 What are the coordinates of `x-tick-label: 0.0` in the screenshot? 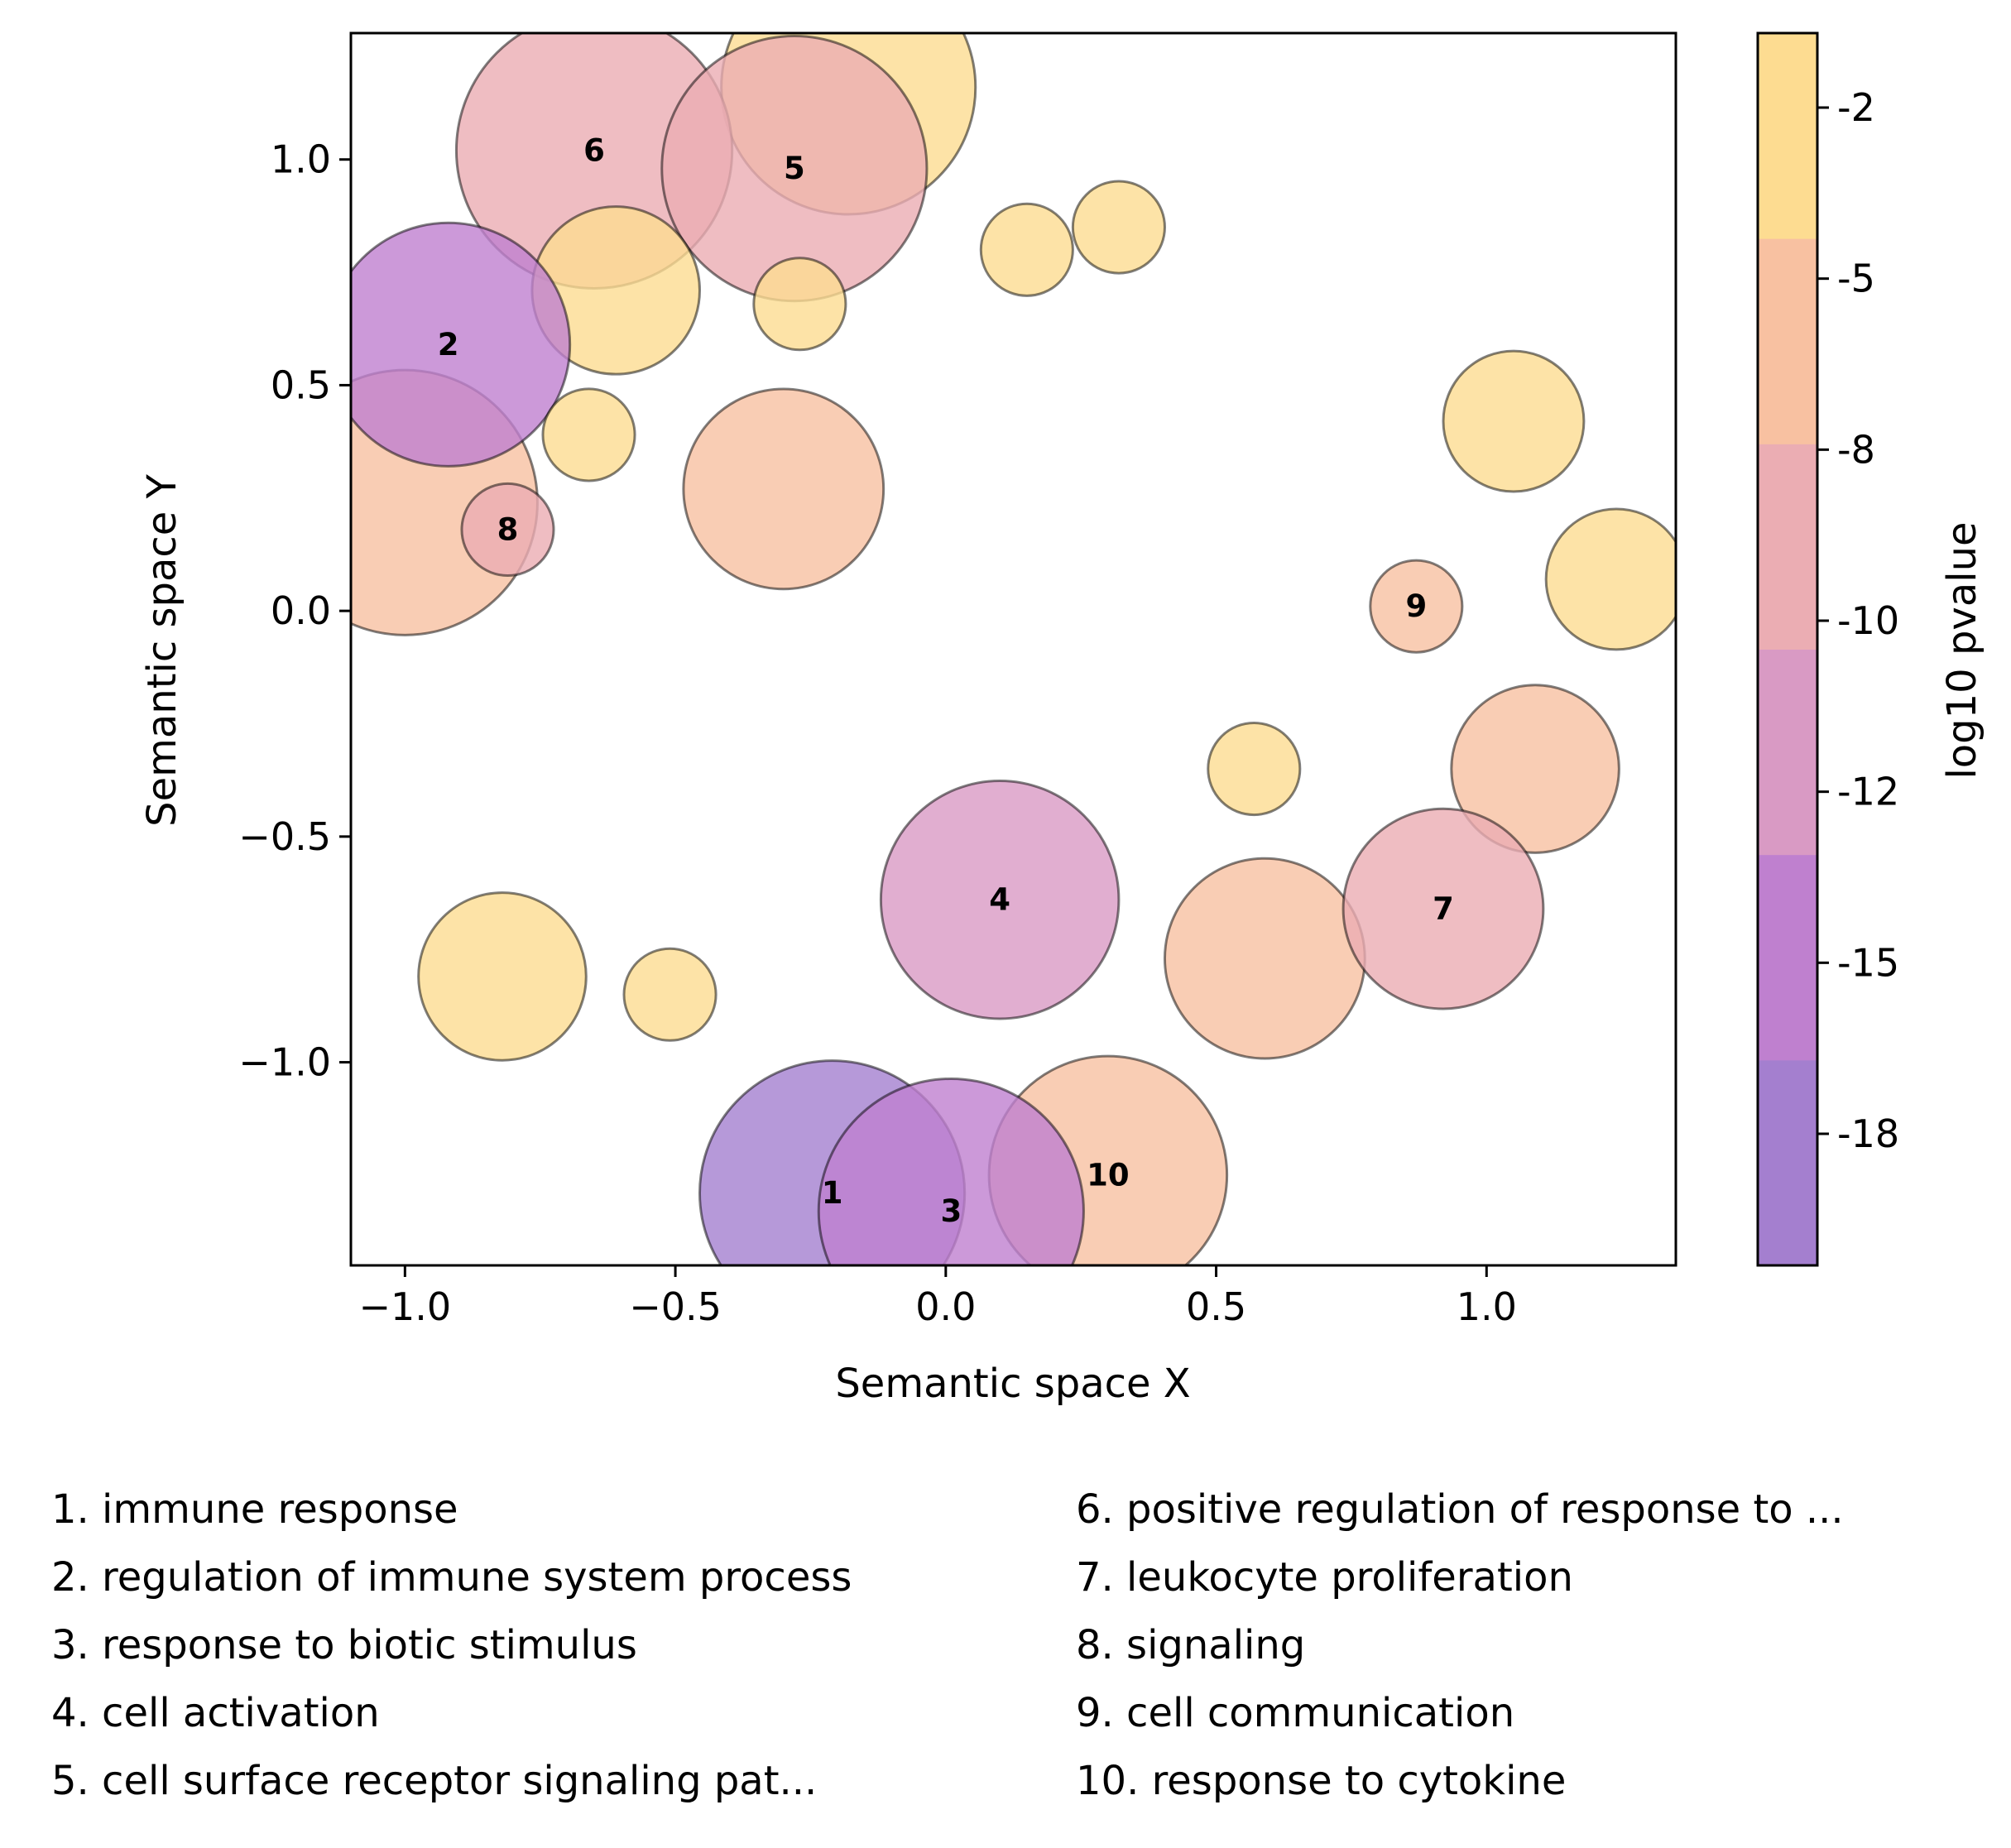 It's located at (945, 1306).